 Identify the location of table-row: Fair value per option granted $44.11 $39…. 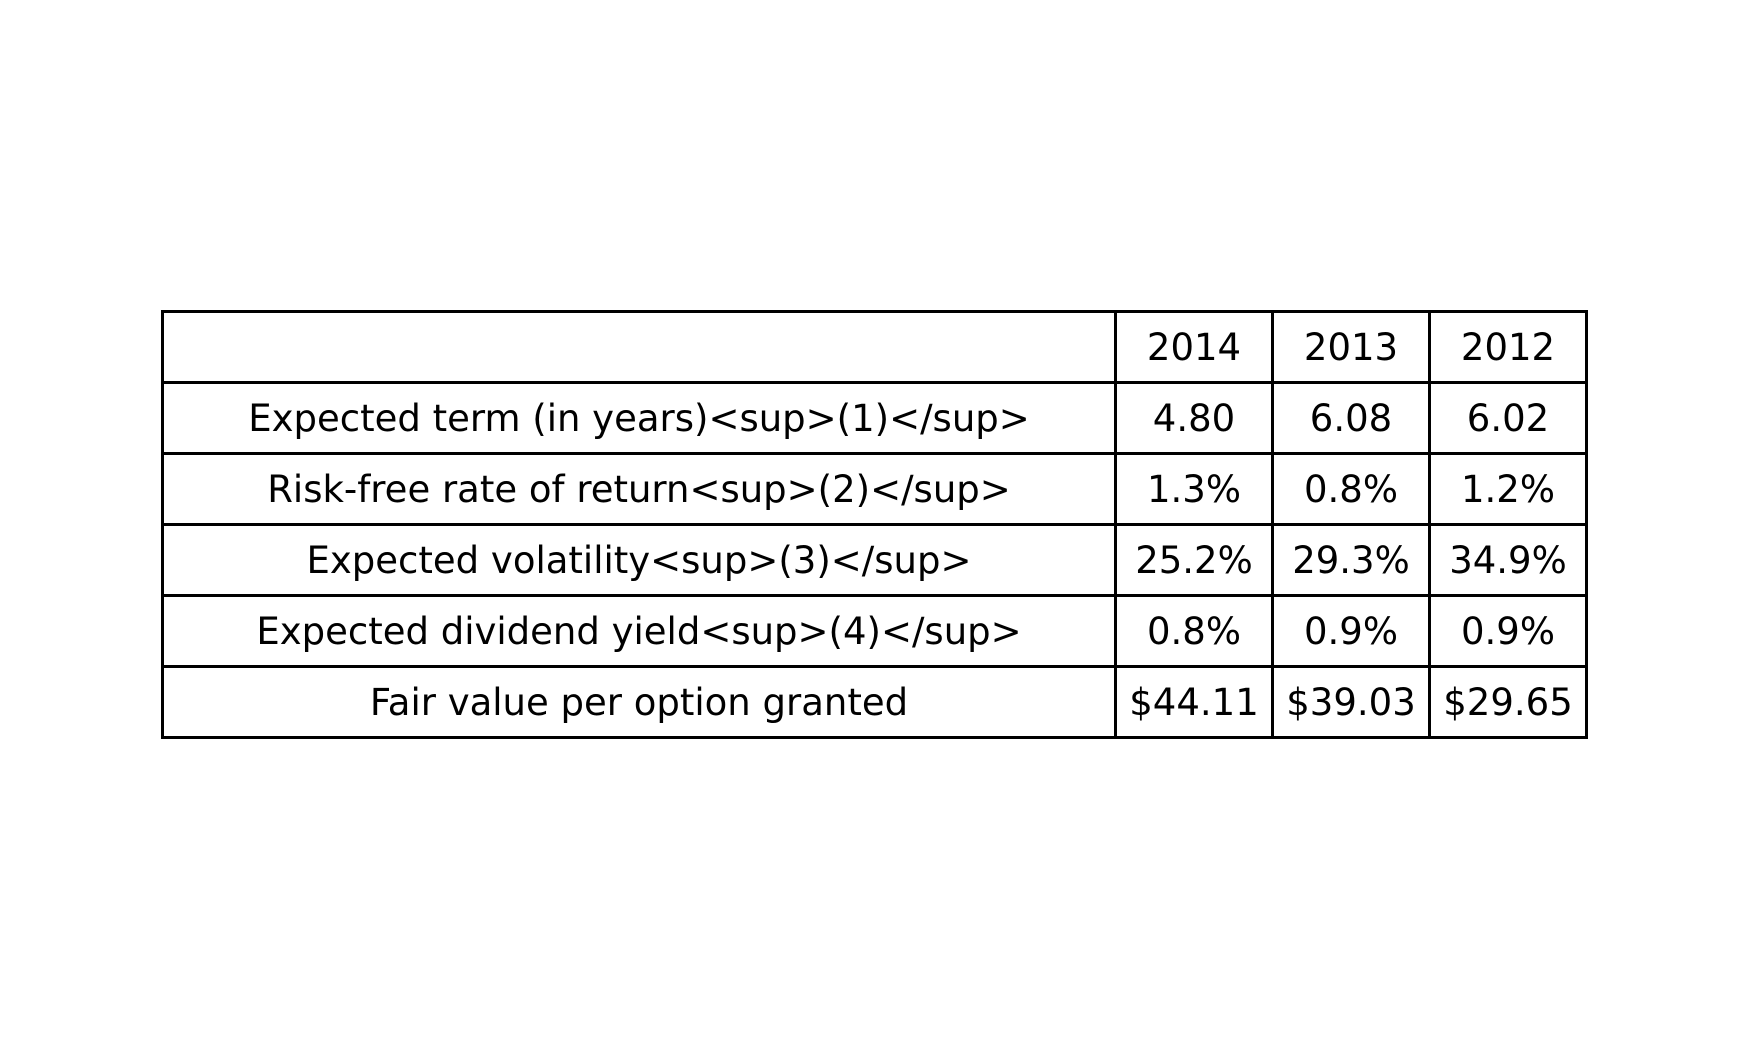
(874, 702).